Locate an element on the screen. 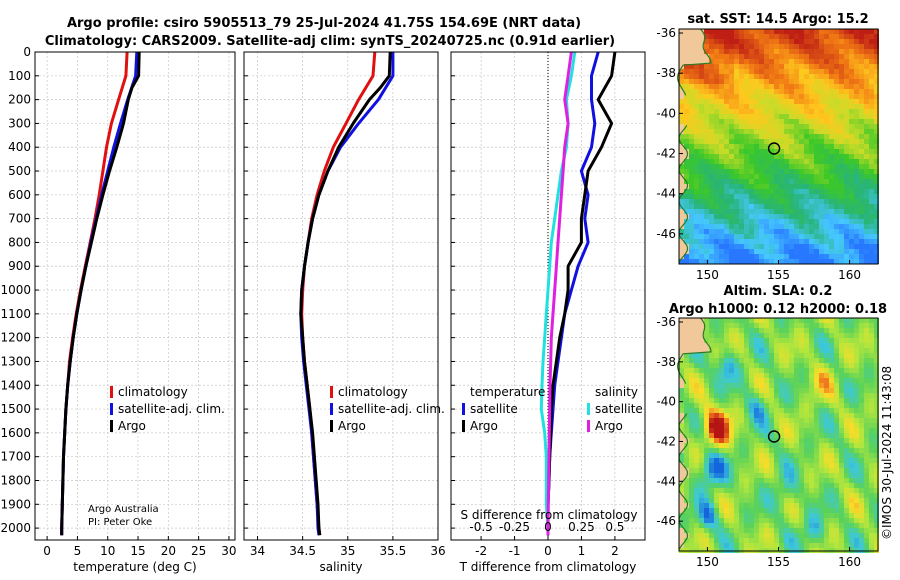 The height and width of the screenshot is (580, 900). legend-swatch-t-argo is located at coordinates (463, 426).